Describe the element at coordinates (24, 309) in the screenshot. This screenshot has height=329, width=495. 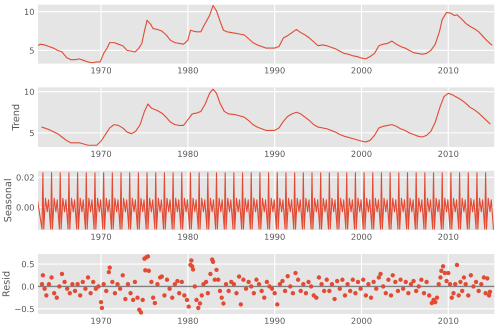
I see `y-tick-label: −0.5` at that location.